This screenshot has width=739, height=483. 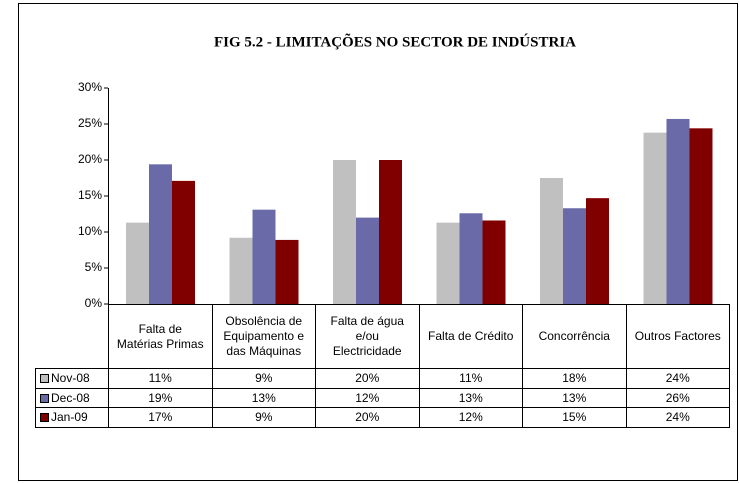 I want to click on y-tick-label: 15%, so click(x=90, y=195).